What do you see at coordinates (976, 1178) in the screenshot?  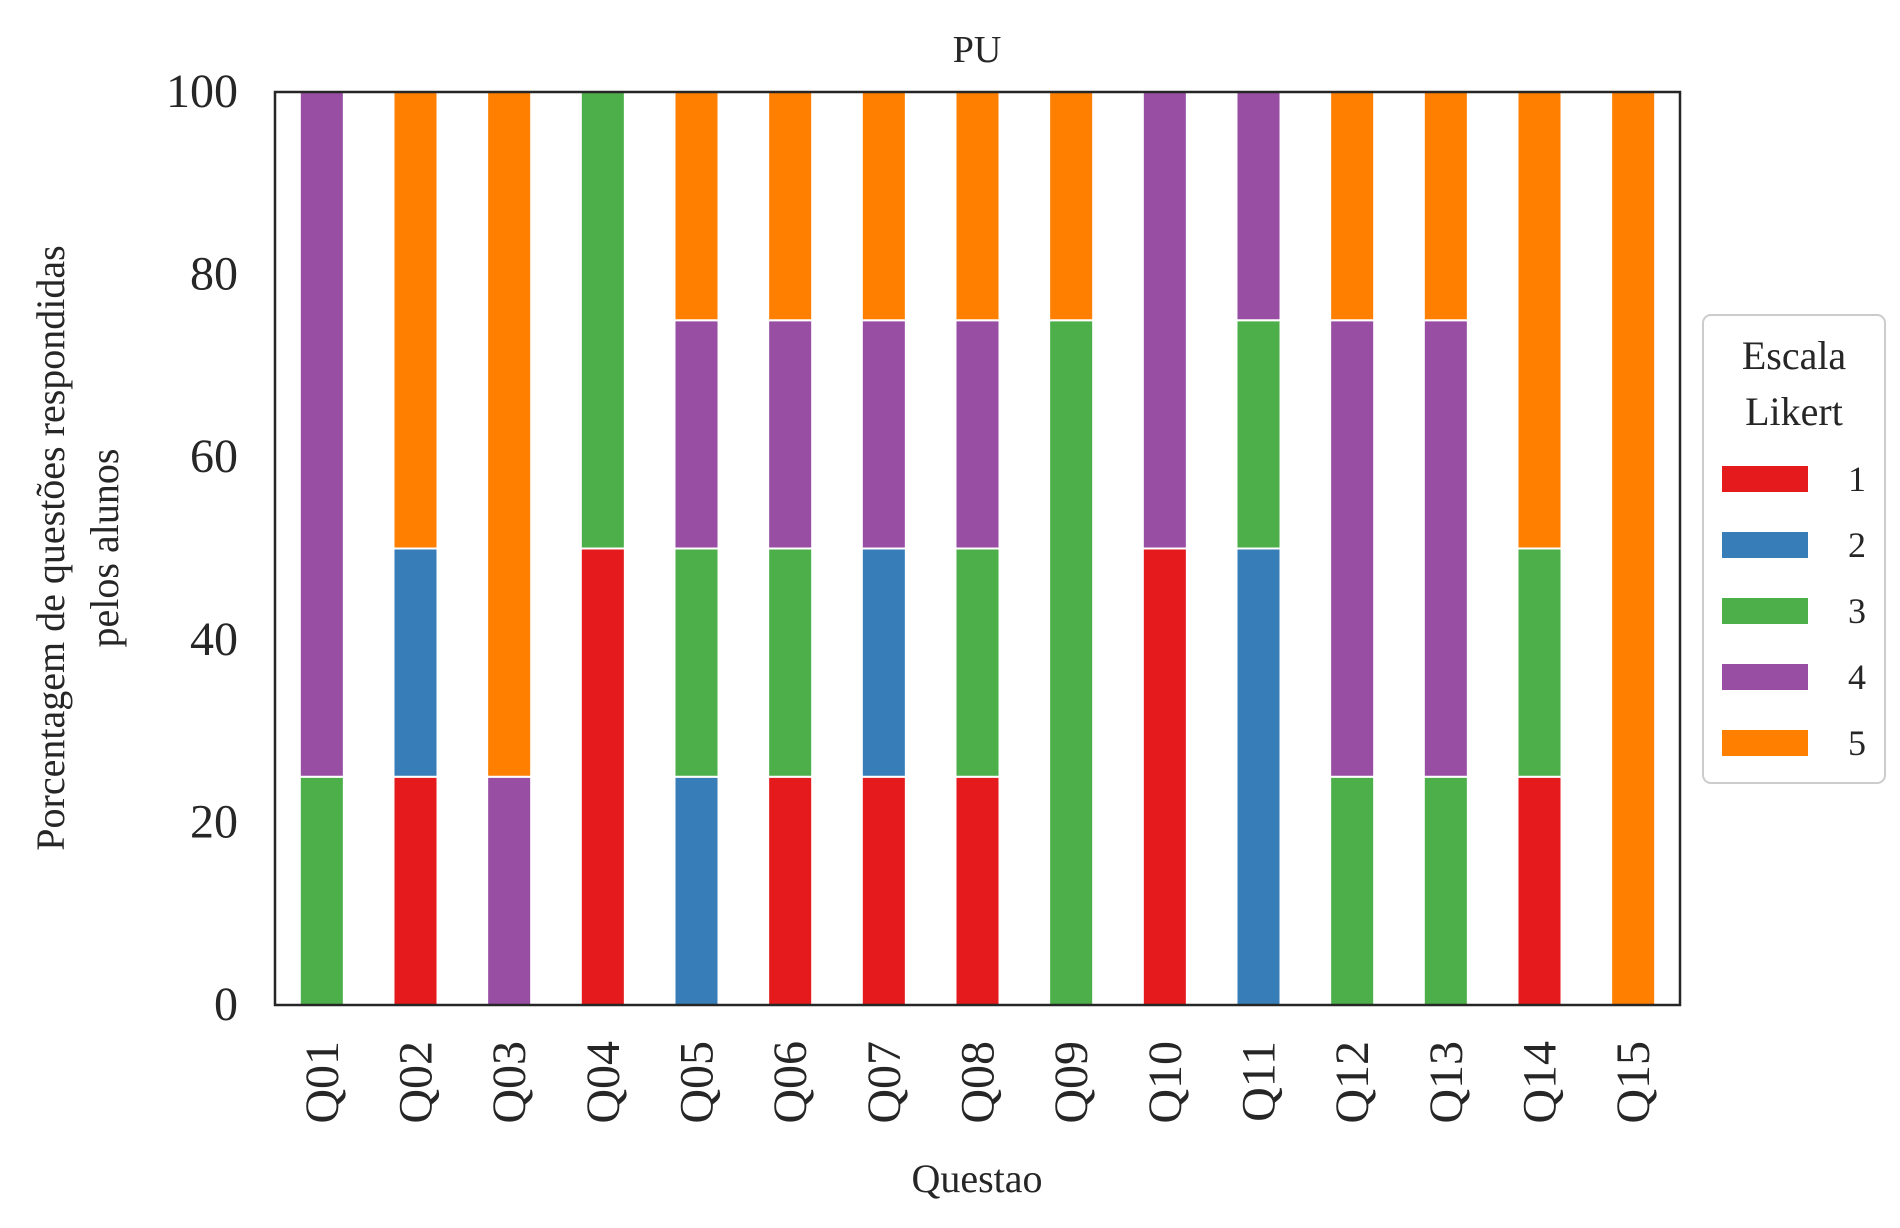 I see `x-axis-label: Questao` at bounding box center [976, 1178].